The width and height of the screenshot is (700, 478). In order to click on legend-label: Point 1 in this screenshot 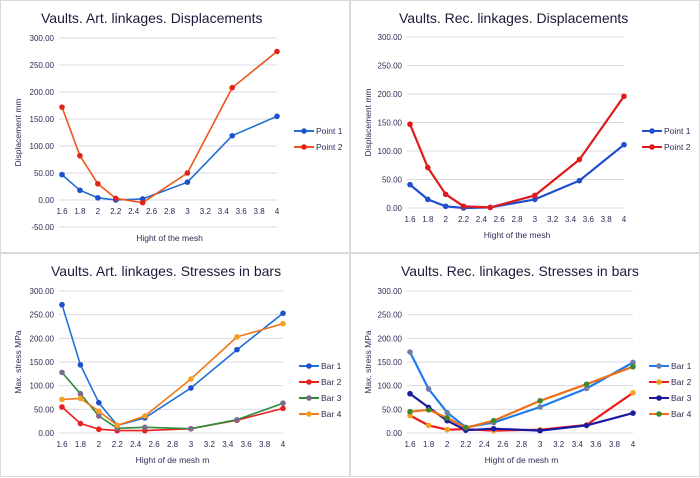, I will do `click(677, 131)`.